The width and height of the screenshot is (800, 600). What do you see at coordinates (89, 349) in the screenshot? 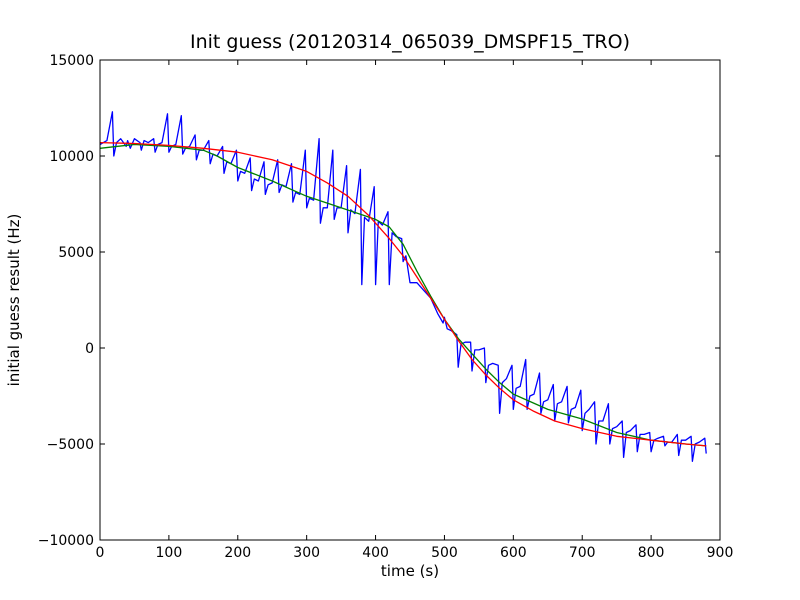
I see `y-tick-label: 0` at bounding box center [89, 349].